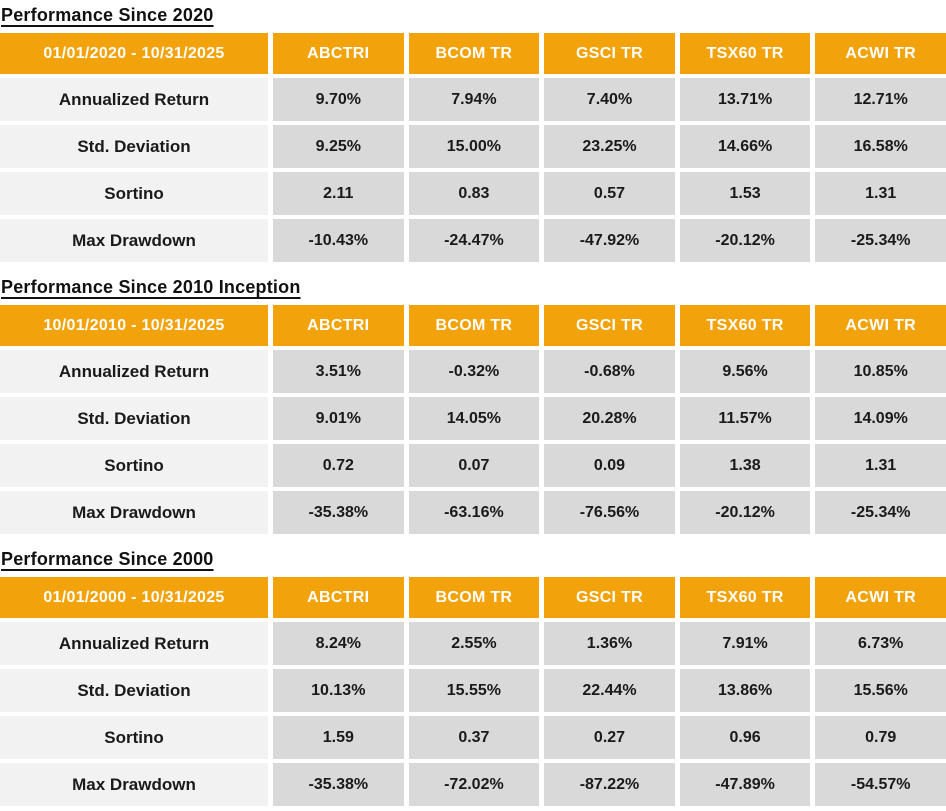 The image size is (946, 811). What do you see at coordinates (338, 99) in the screenshot?
I see `value-cell: 9.70%` at bounding box center [338, 99].